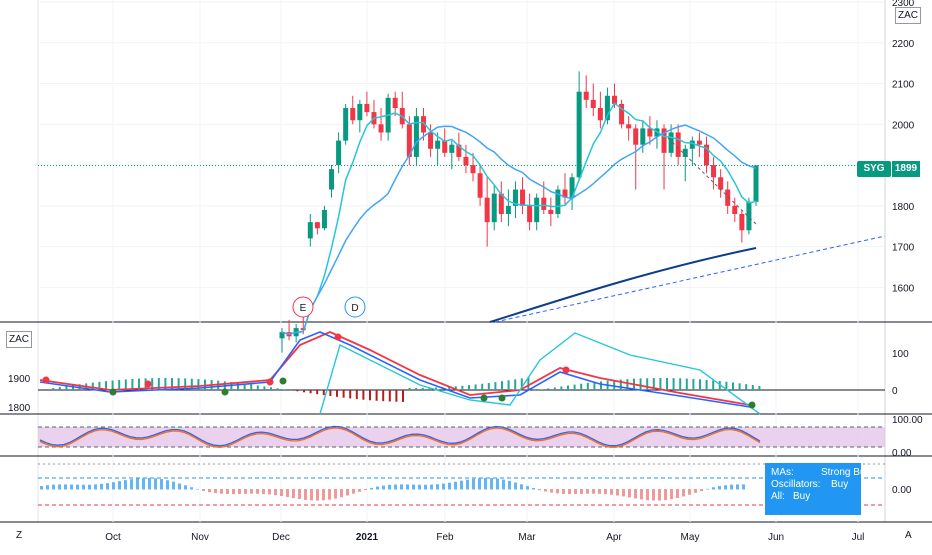 The width and height of the screenshot is (932, 555). Describe the element at coordinates (908, 15) in the screenshot. I see `symbol-badge: ZAC` at that location.